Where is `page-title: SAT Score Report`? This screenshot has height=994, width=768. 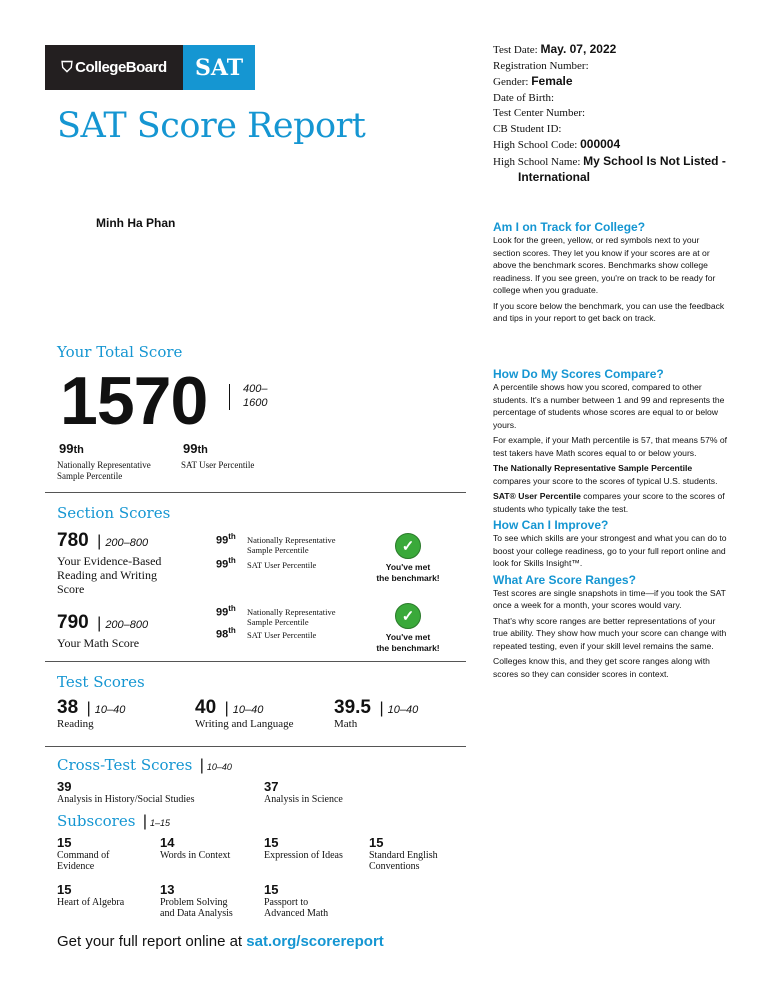 page-title: SAT Score Report is located at coordinates (211, 126).